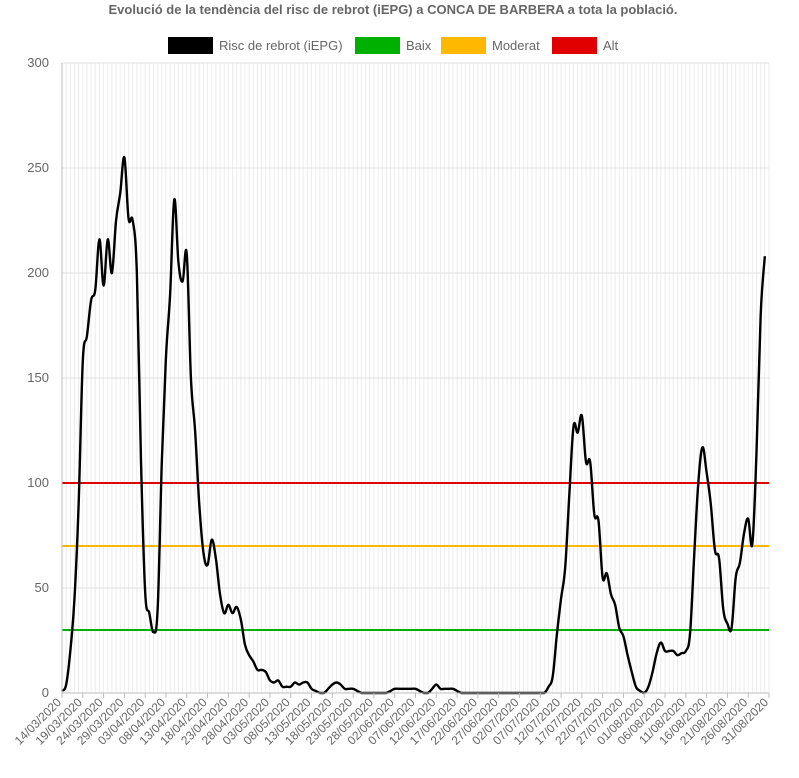 Image resolution: width=799 pixels, height=778 pixels. What do you see at coordinates (38, 482) in the screenshot?
I see `y-tick-label: 100` at bounding box center [38, 482].